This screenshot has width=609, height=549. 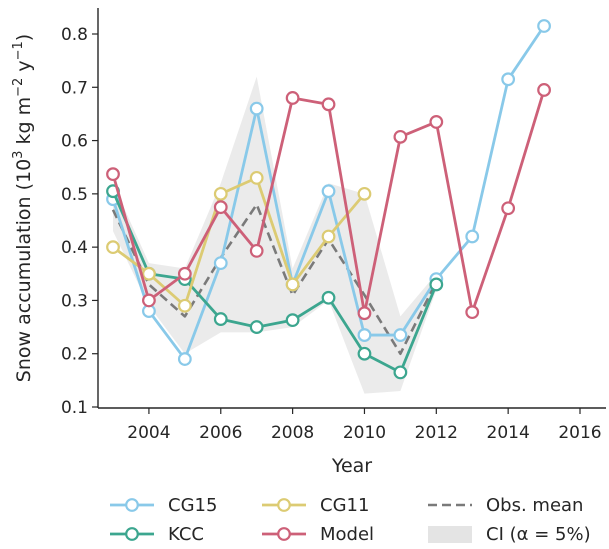 What do you see at coordinates (23, 208) in the screenshot?
I see `y-axis-title: Snow accumulation (103 kg m−2 y−1)` at bounding box center [23, 208].